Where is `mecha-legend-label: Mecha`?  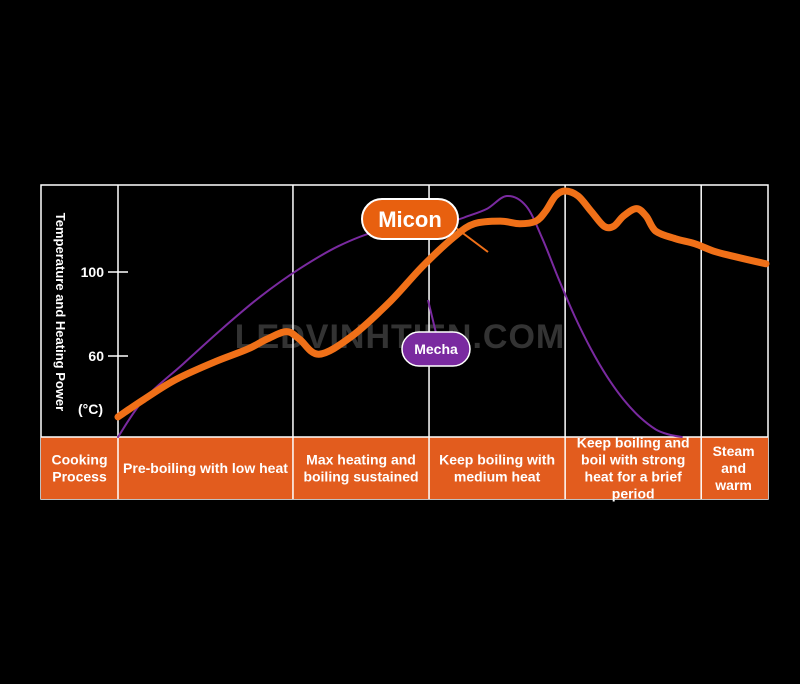 mecha-legend-label: Mecha is located at coordinates (436, 333).